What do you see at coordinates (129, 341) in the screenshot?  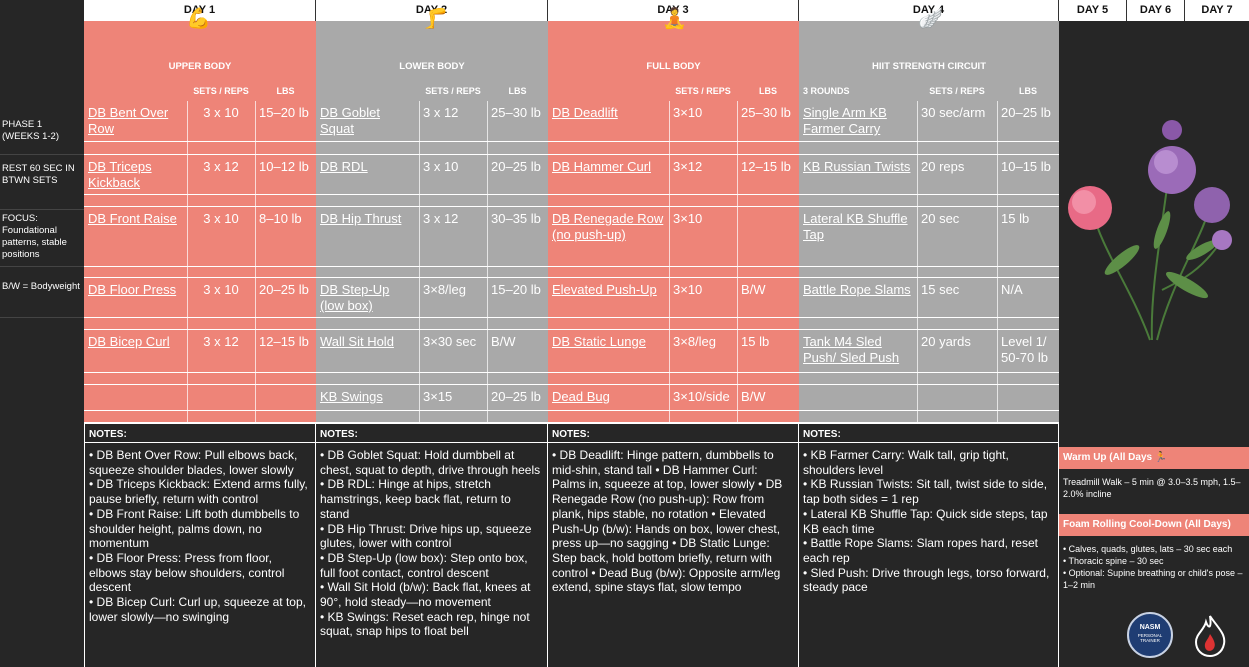 I see `exercise-link: DB Bicep Curl` at bounding box center [129, 341].